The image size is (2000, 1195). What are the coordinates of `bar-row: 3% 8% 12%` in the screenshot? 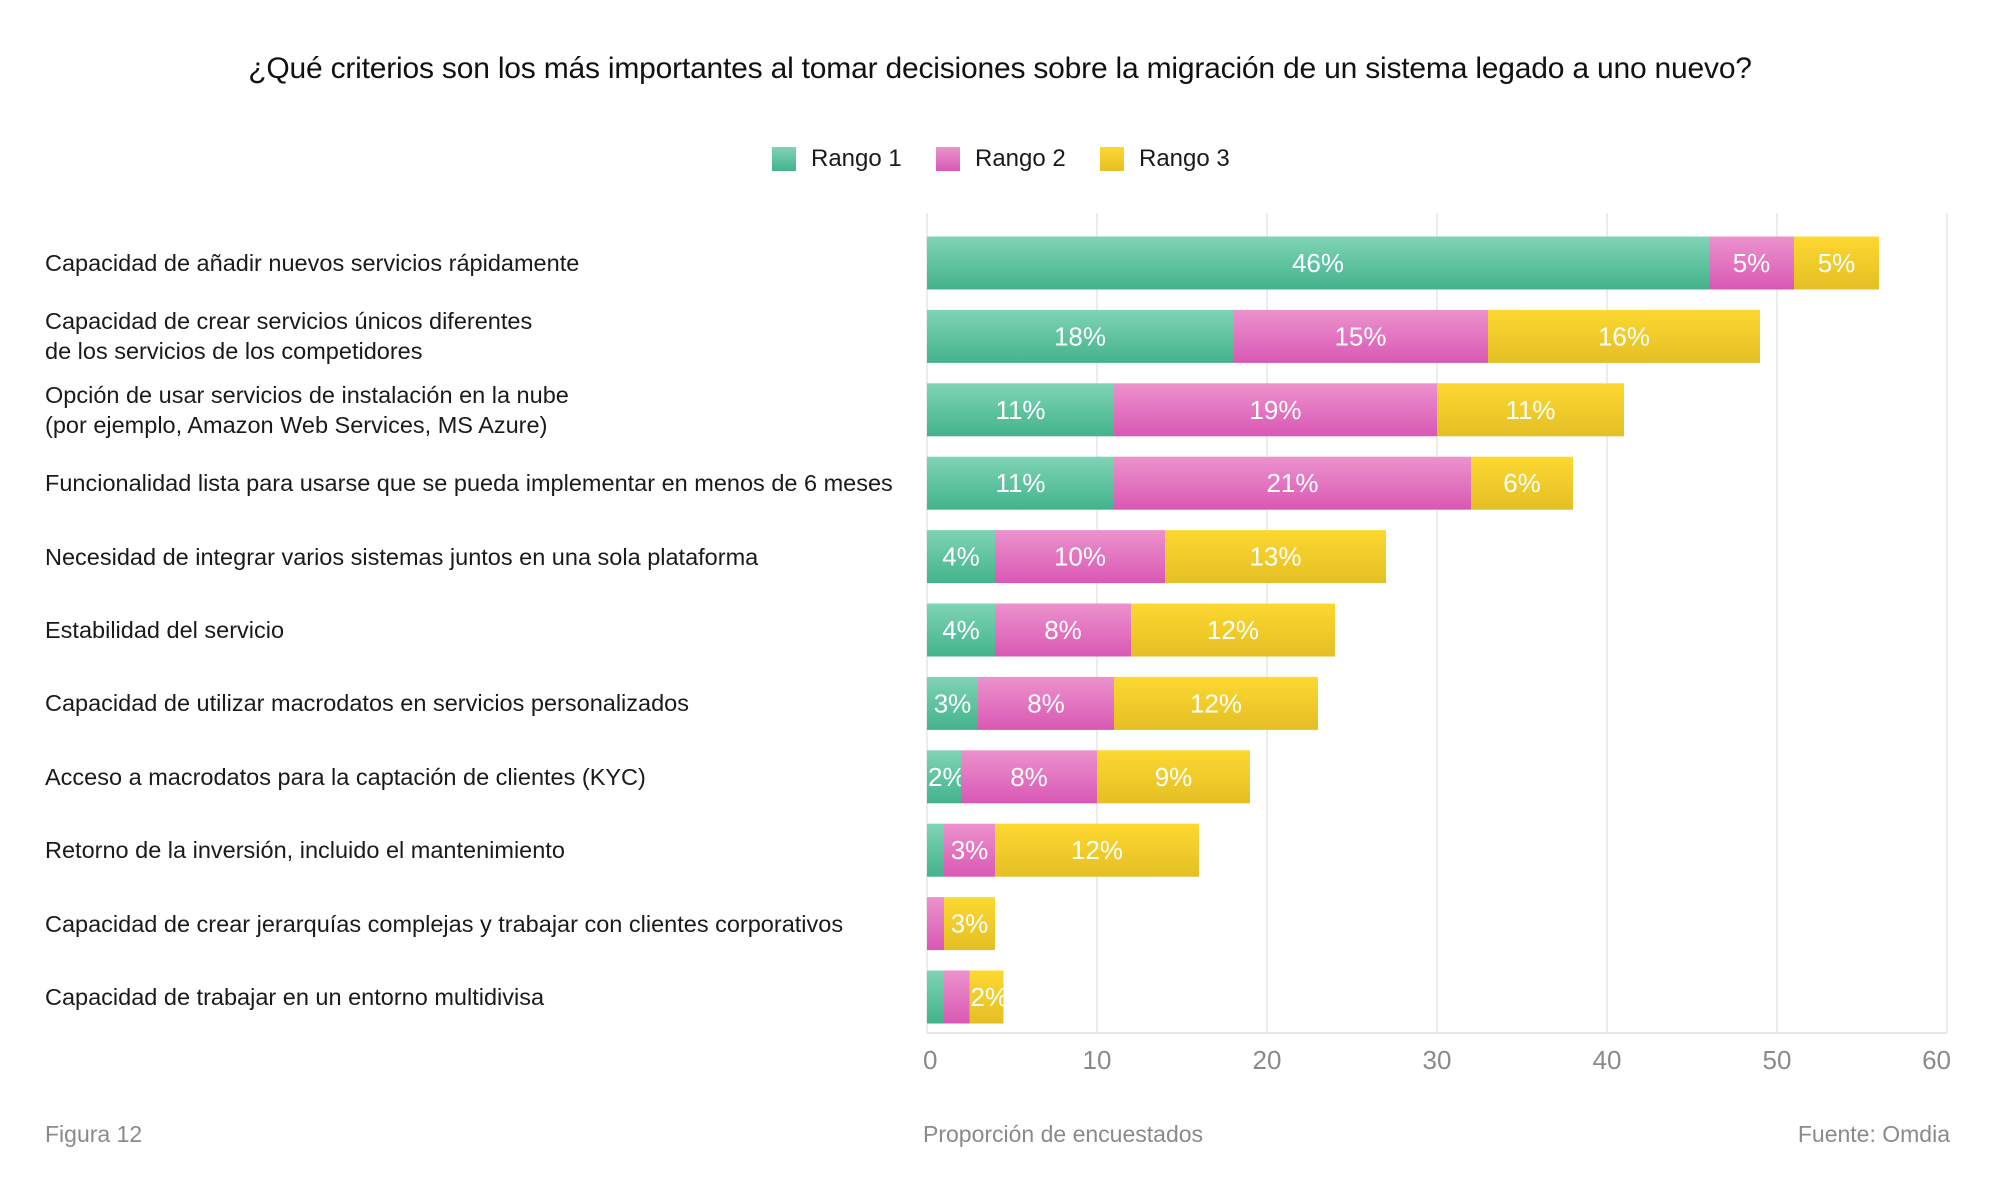 It's located at (1122, 703).